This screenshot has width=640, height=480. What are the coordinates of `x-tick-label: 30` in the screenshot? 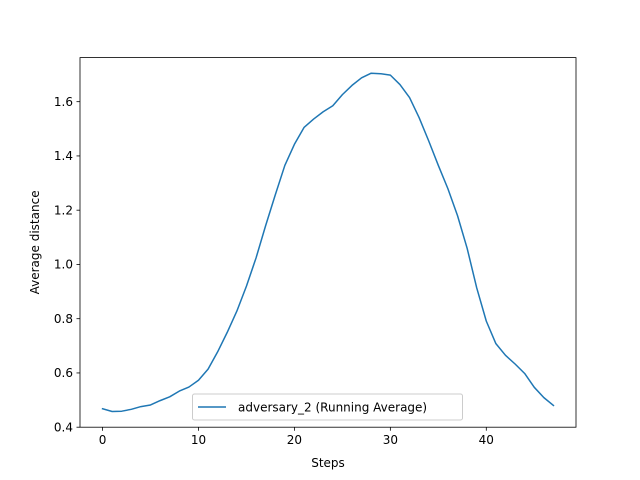 It's located at (390, 440).